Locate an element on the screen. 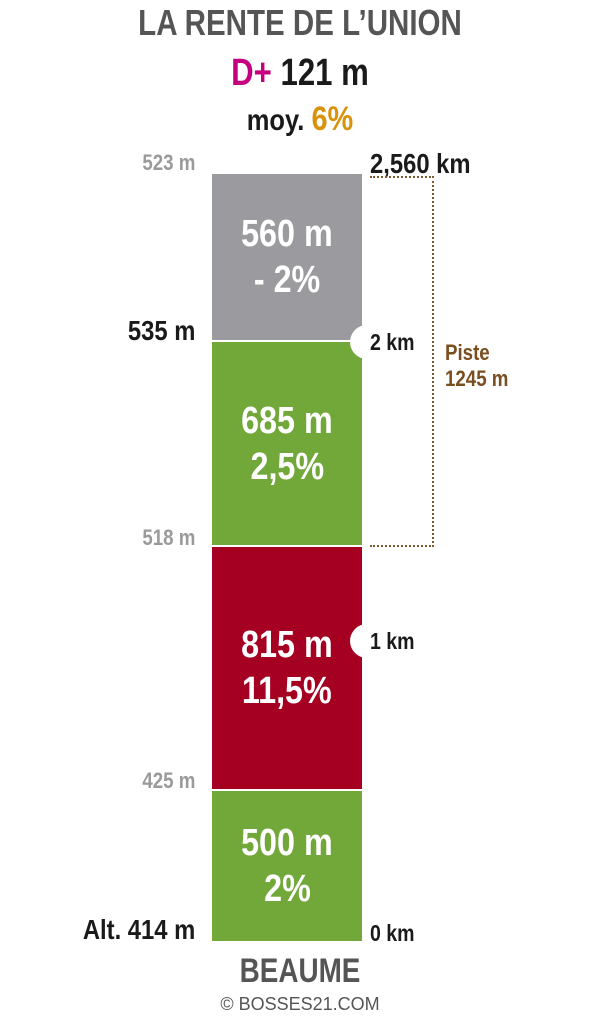 The height and width of the screenshot is (1024, 600). segment-length: 815 m is located at coordinates (287, 645).